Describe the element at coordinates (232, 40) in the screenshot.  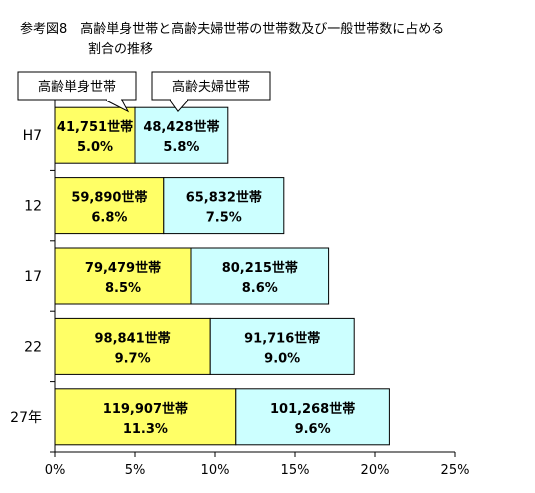
I see `chart-title: 参考図8 高齢単身世帯と高齢夫婦世帯の世帯数及び一般世帯数に占める 割合の推移` at that location.